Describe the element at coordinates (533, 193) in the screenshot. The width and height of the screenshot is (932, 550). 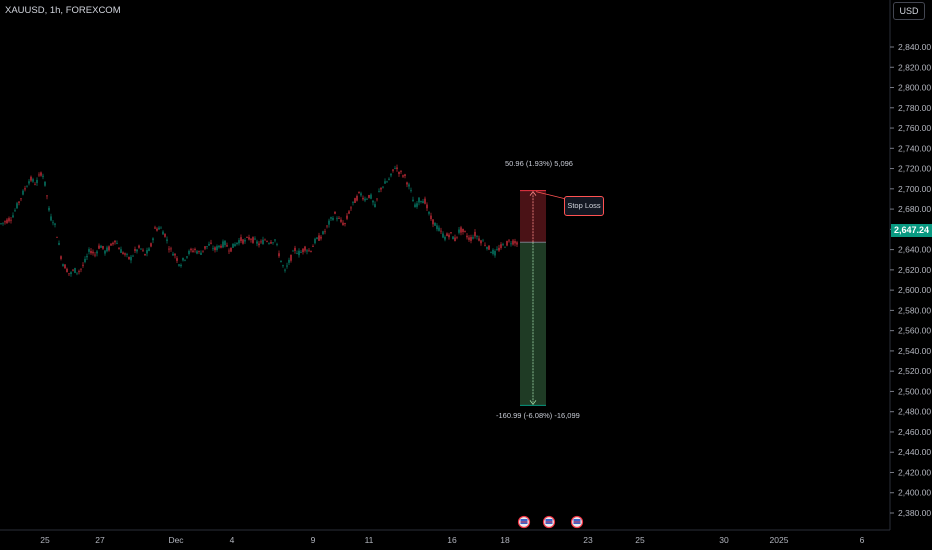
I see `stop-arrow-head` at that location.